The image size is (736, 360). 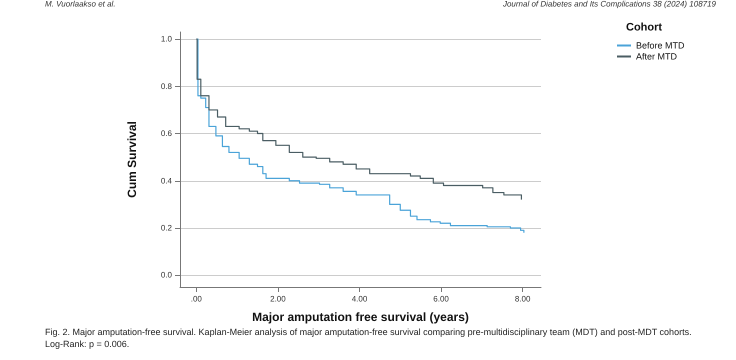 I want to click on y-tick-label: 0.6, so click(x=166, y=133).